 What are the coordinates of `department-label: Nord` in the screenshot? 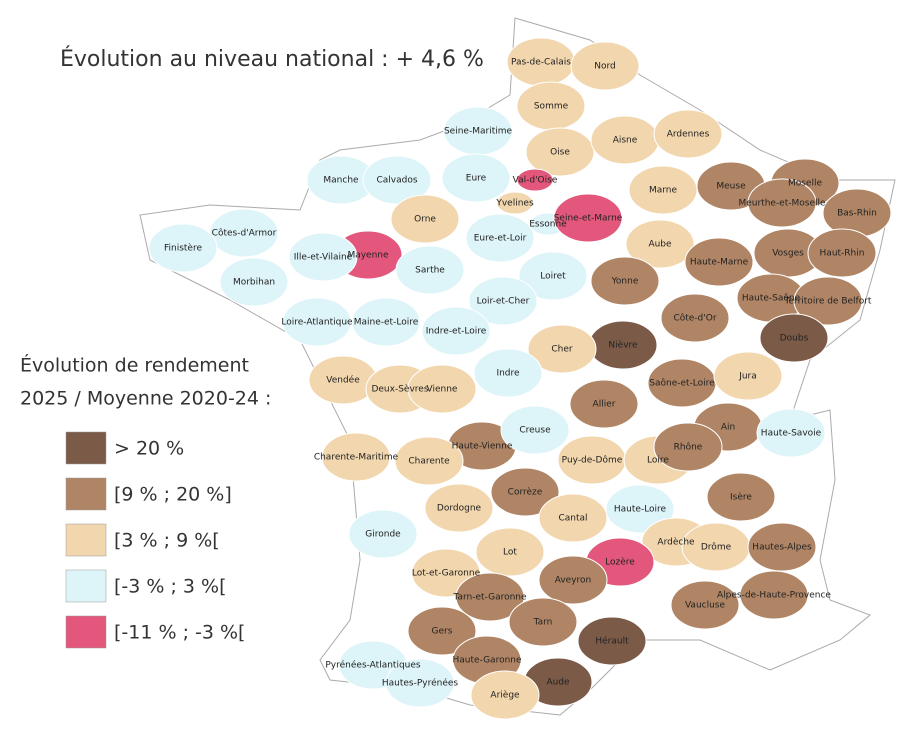 It's located at (605, 67).